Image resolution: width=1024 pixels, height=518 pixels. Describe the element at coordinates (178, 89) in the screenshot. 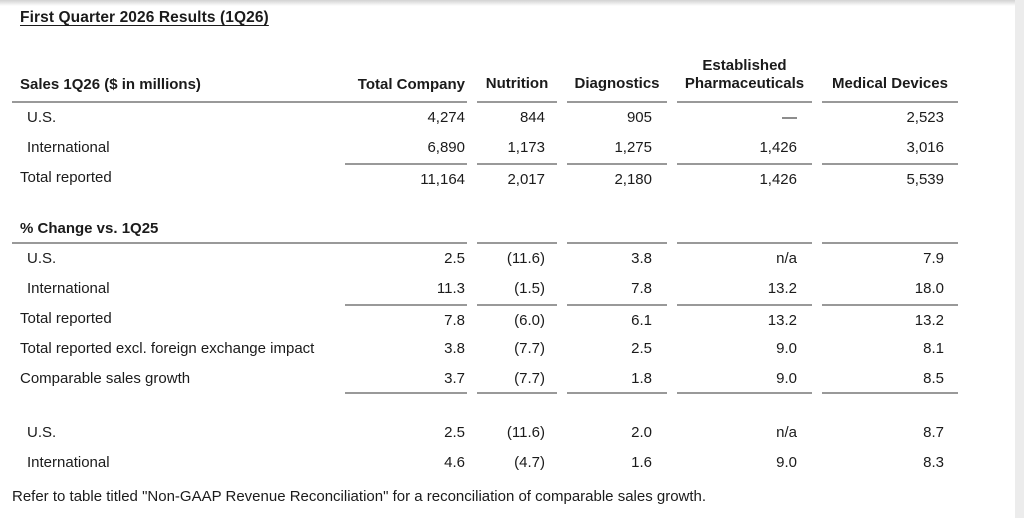

I see `sales-table-title: Sales 1Q26 ($ in millions)` at that location.